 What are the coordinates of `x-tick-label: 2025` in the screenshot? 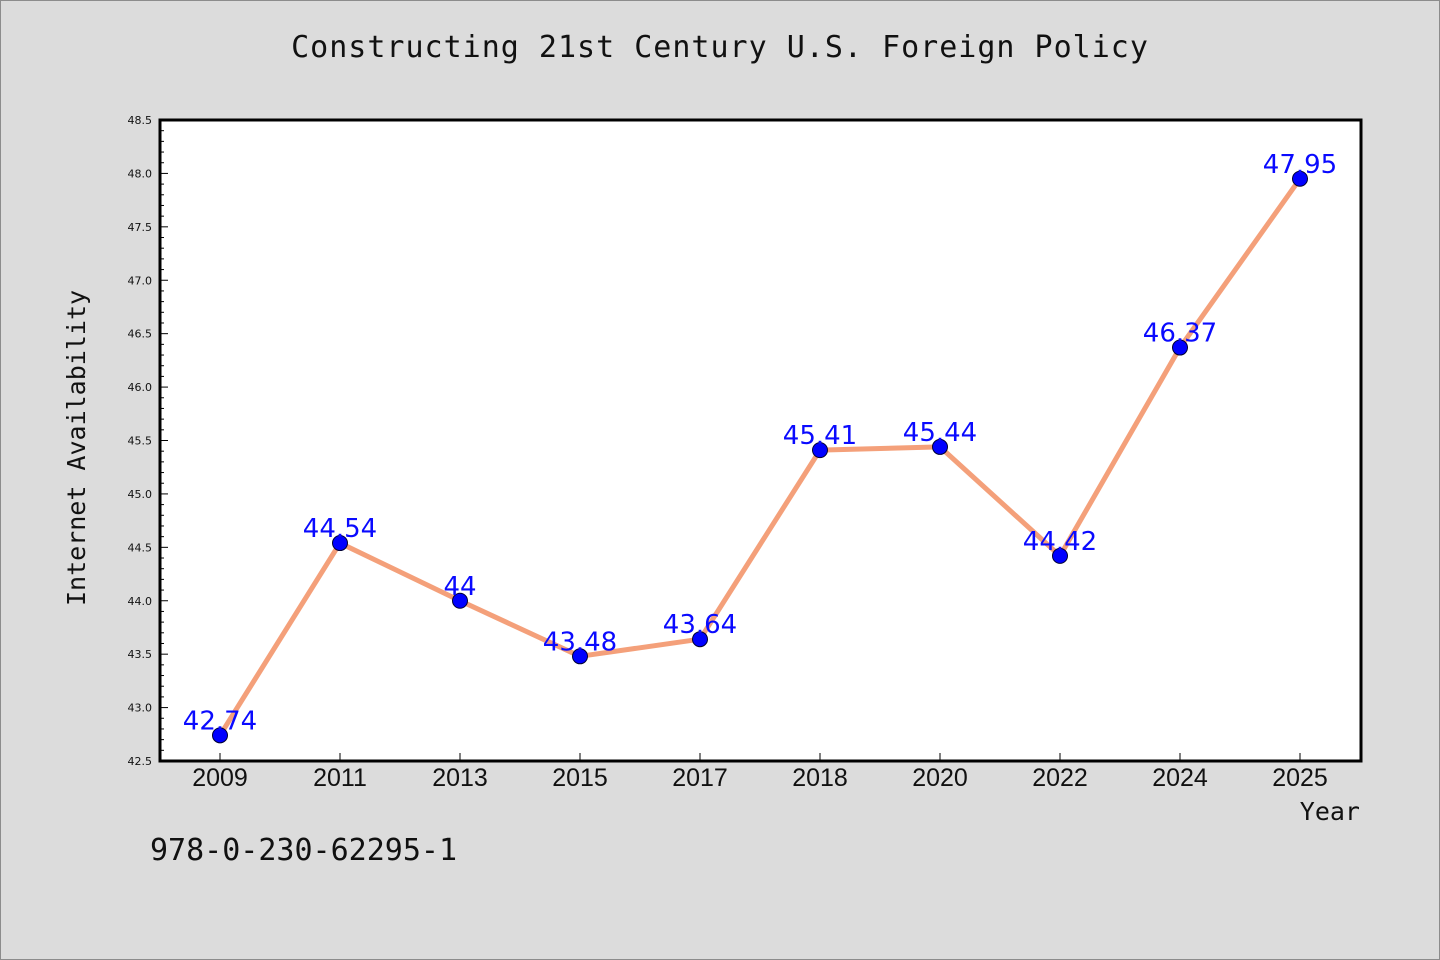 It's located at (1300, 778).